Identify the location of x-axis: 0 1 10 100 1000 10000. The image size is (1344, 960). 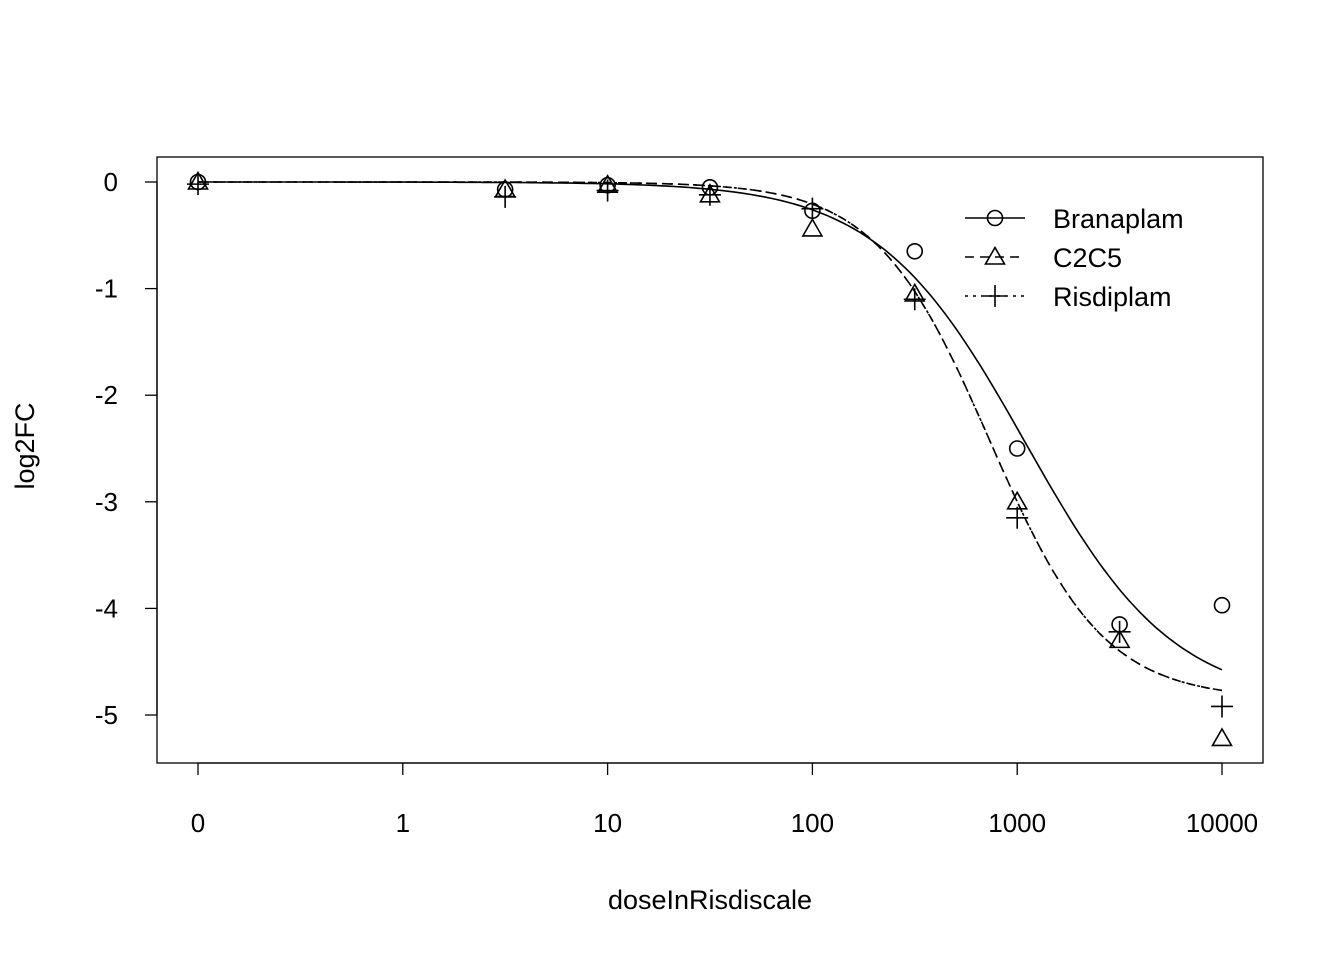
(724, 800).